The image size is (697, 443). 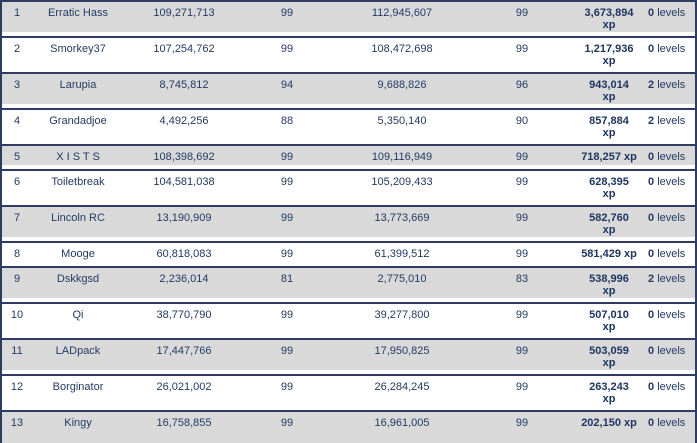 What do you see at coordinates (78, 13) in the screenshot?
I see `player-name-cell: Erratic Hass` at bounding box center [78, 13].